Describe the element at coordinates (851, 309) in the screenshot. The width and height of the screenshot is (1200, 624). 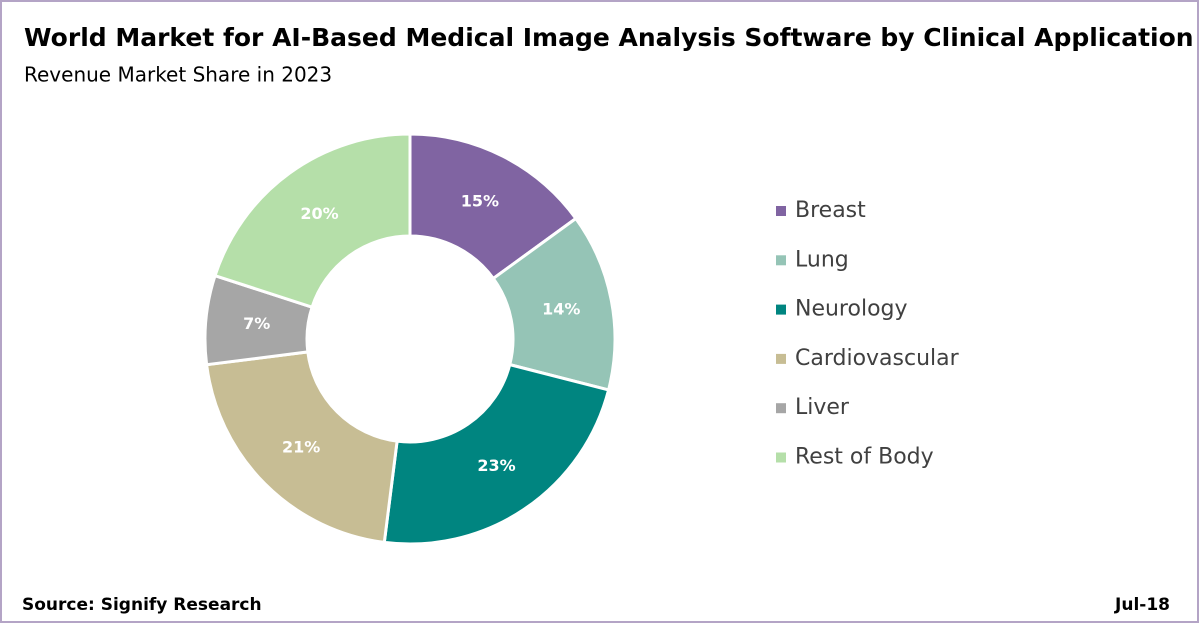
I see `legend-label: Neurology` at that location.